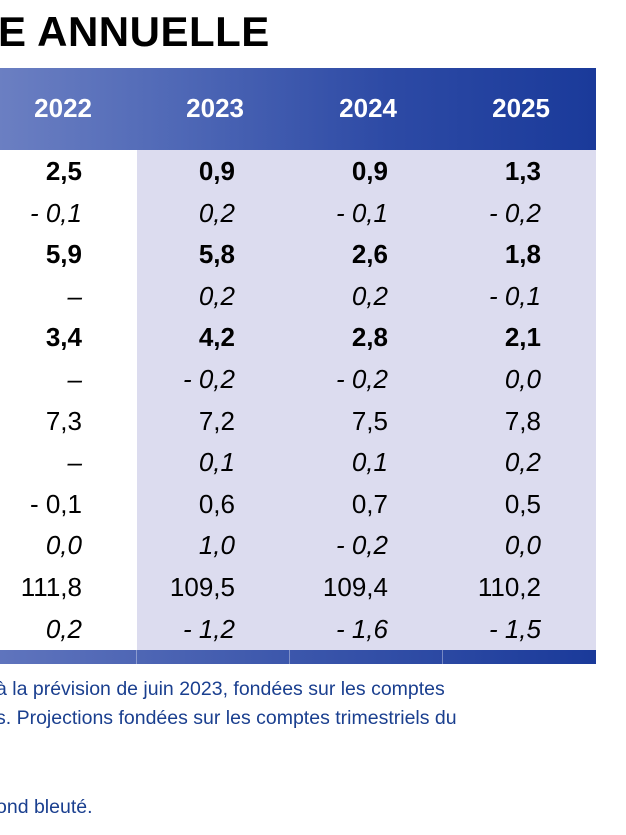 Image resolution: width=626 pixels, height=835 pixels. I want to click on table-cell: 5,8, so click(216, 254).